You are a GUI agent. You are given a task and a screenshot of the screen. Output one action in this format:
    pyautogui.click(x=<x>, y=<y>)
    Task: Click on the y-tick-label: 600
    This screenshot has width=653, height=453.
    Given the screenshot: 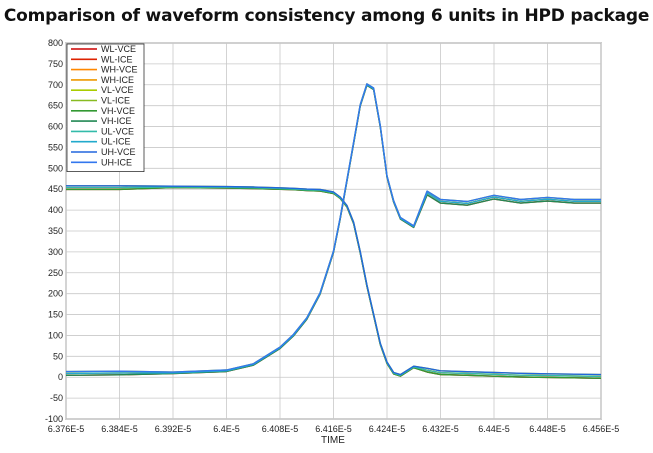 What is the action you would take?
    pyautogui.click(x=55, y=127)
    